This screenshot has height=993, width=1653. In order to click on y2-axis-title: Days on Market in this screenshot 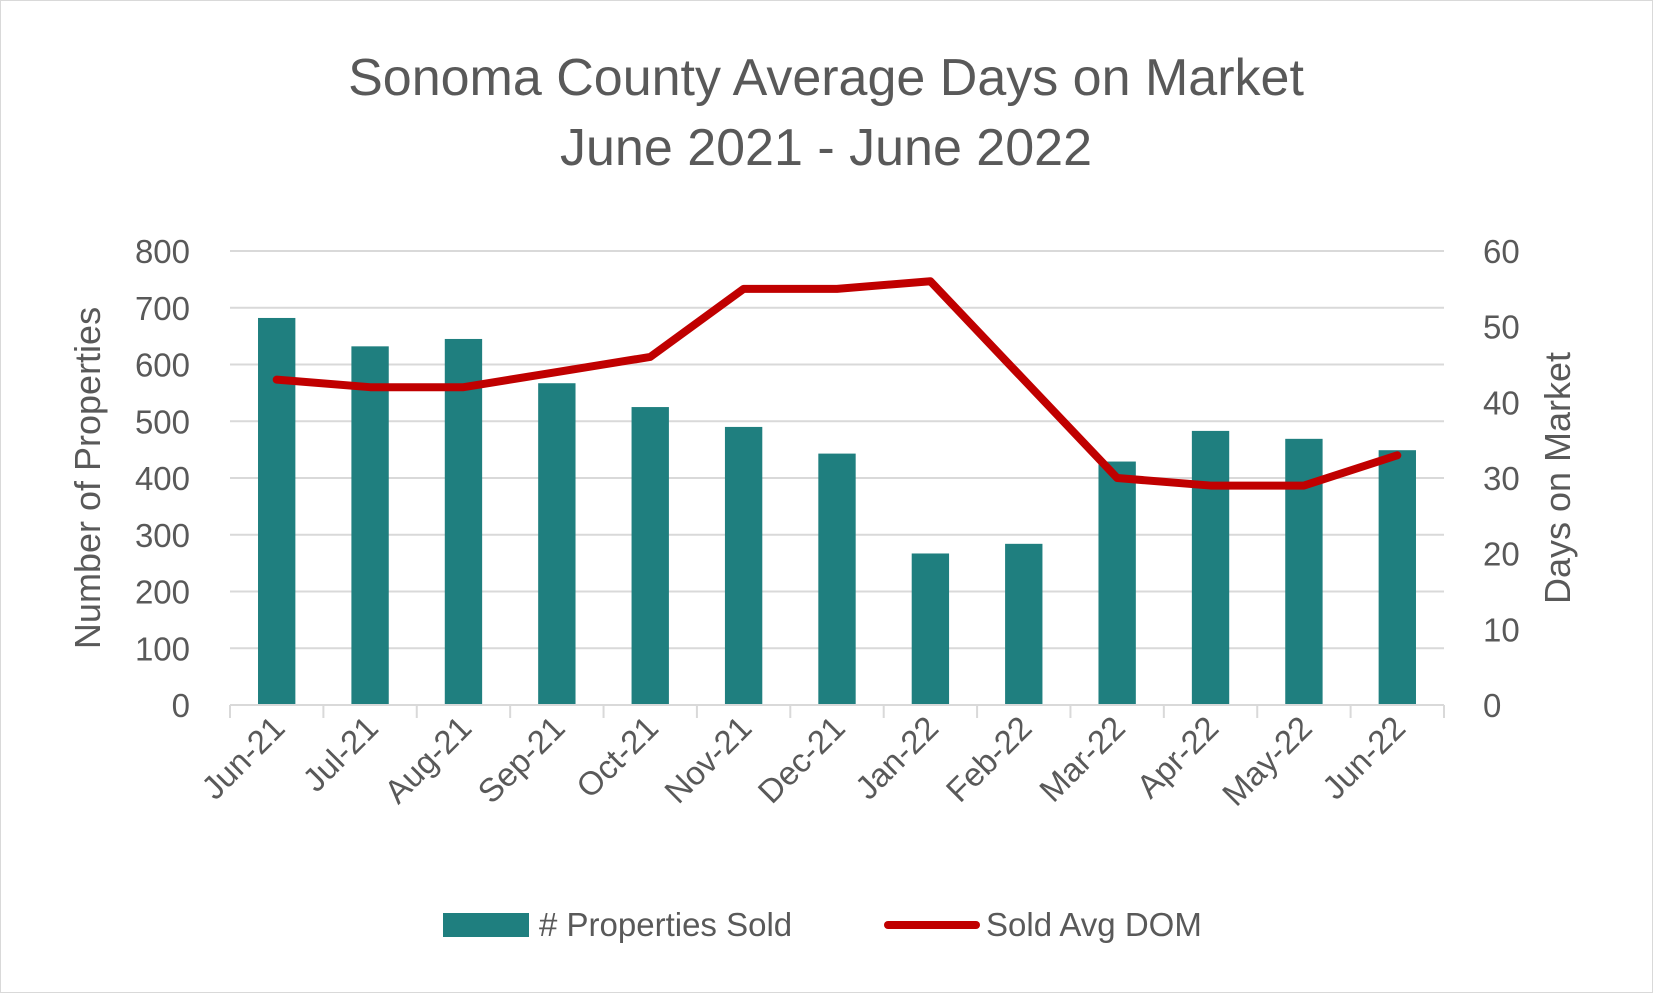, I will do `click(1557, 478)`.